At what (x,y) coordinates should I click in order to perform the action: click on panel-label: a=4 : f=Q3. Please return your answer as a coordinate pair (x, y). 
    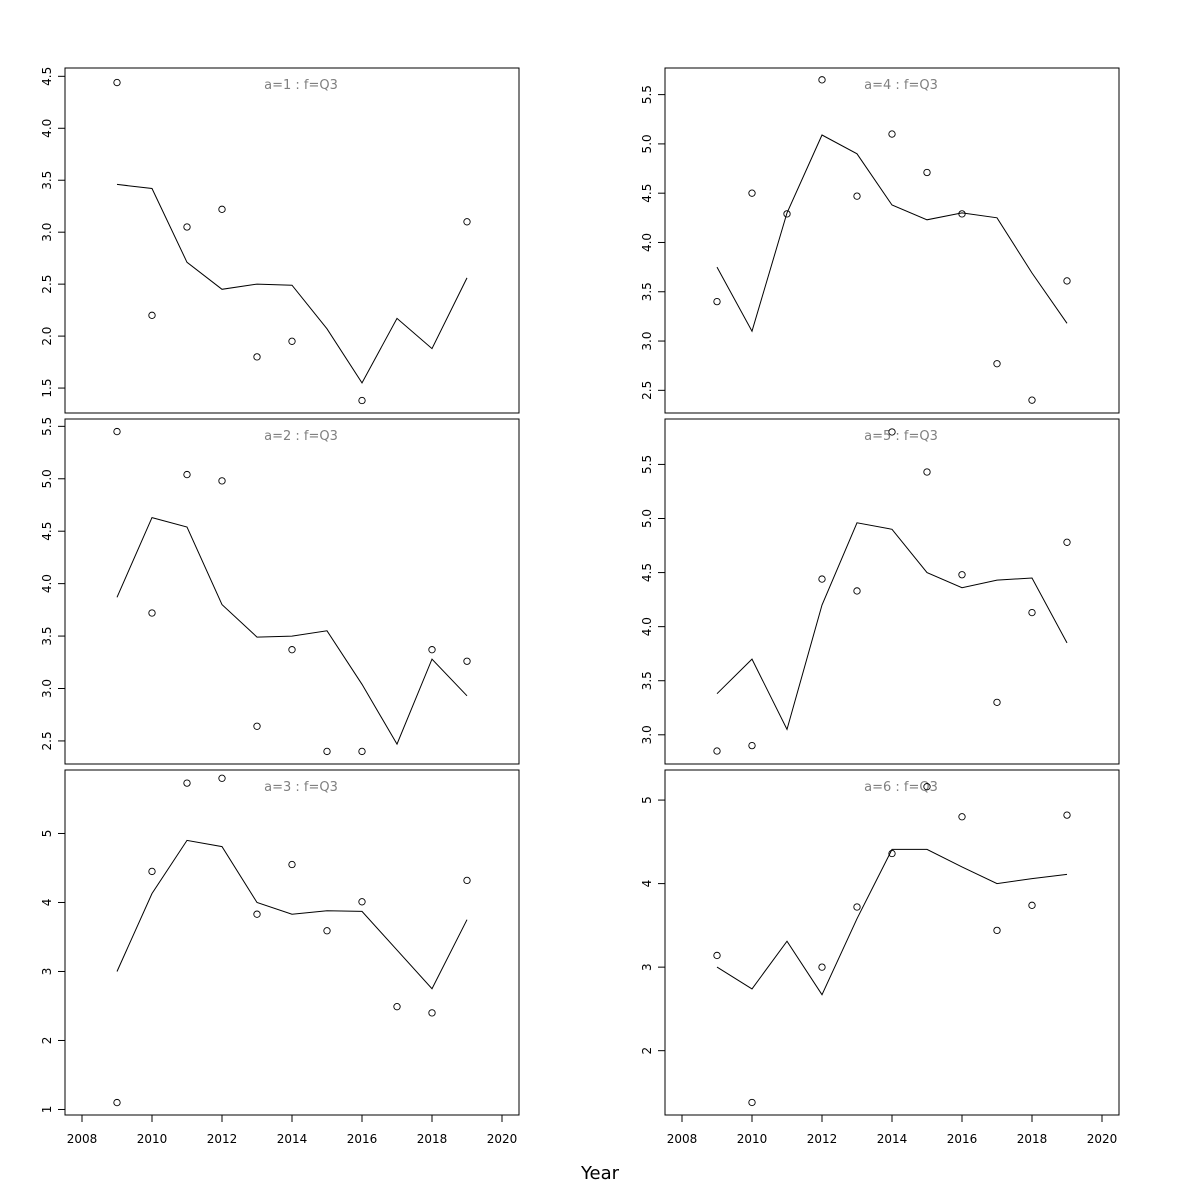
    Looking at the image, I should click on (901, 85).